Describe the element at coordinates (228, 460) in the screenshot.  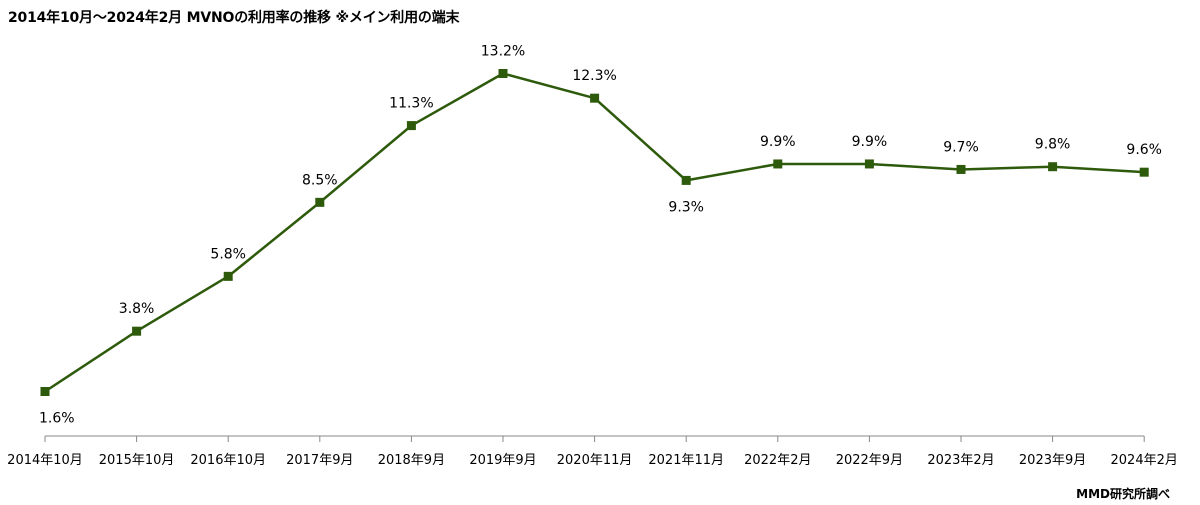
I see `x-tick-label: 2016年10月` at that location.